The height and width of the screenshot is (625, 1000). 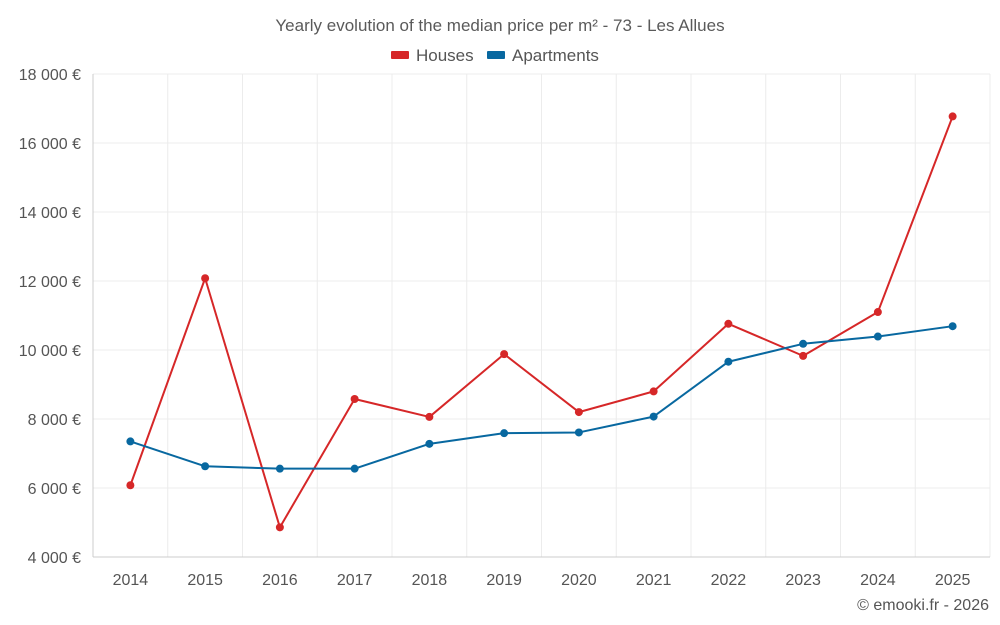 I want to click on y-tick-label: 14 000 €, so click(x=50, y=213).